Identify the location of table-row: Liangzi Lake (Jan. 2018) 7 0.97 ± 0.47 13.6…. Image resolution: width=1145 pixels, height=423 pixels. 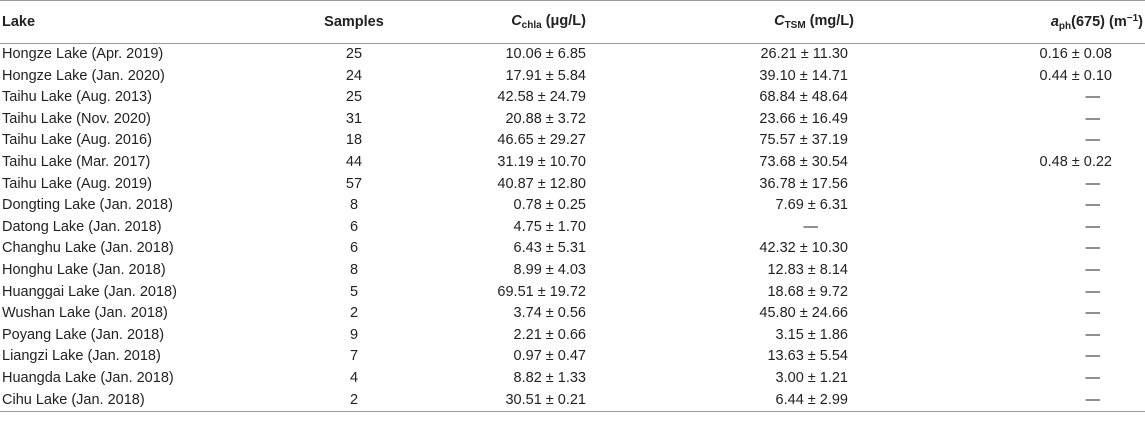
(572, 357).